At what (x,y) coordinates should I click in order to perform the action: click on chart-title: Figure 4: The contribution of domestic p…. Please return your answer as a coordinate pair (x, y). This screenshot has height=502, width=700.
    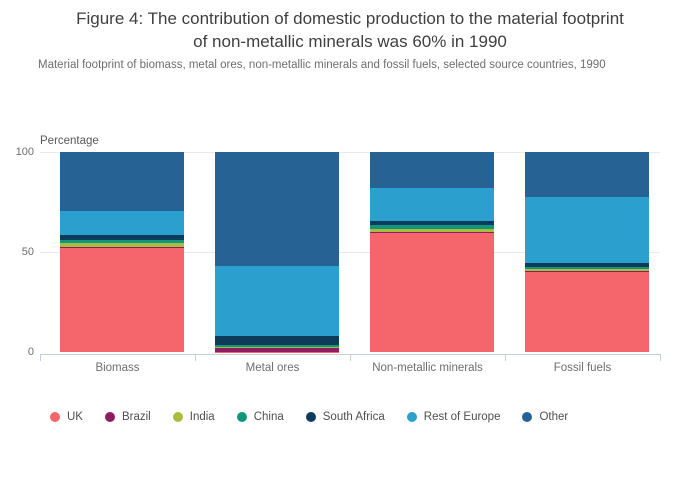
    Looking at the image, I should click on (350, 30).